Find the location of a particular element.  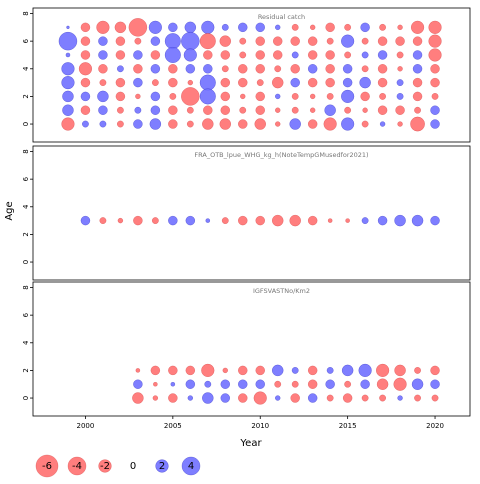

legend-label: -2 is located at coordinates (105, 466).